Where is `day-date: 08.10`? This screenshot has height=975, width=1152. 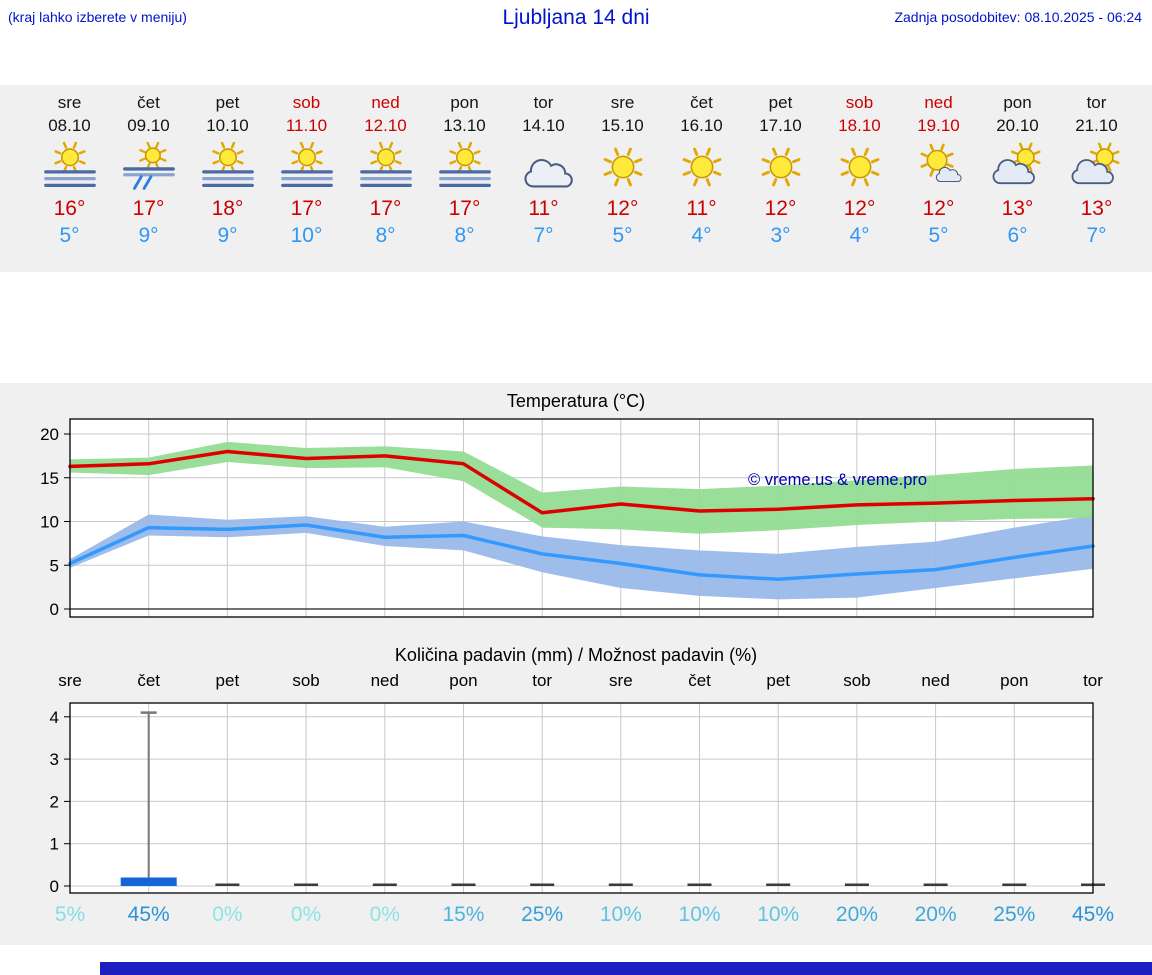 day-date: 08.10 is located at coordinates (69, 125).